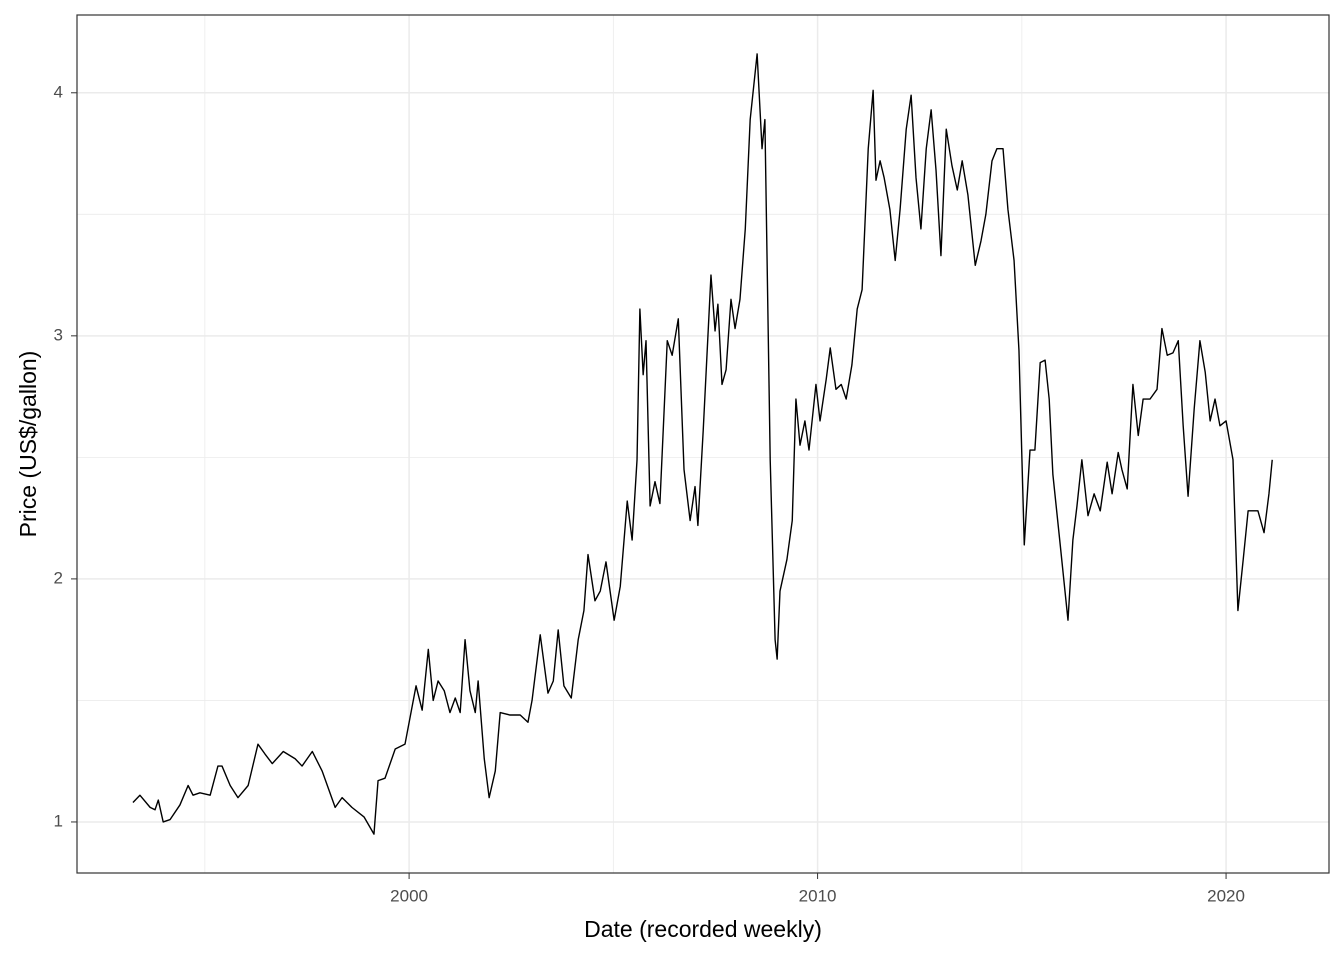 Image resolution: width=1344 pixels, height=960 pixels. What do you see at coordinates (58, 91) in the screenshot?
I see `y-tick-label: 4` at bounding box center [58, 91].